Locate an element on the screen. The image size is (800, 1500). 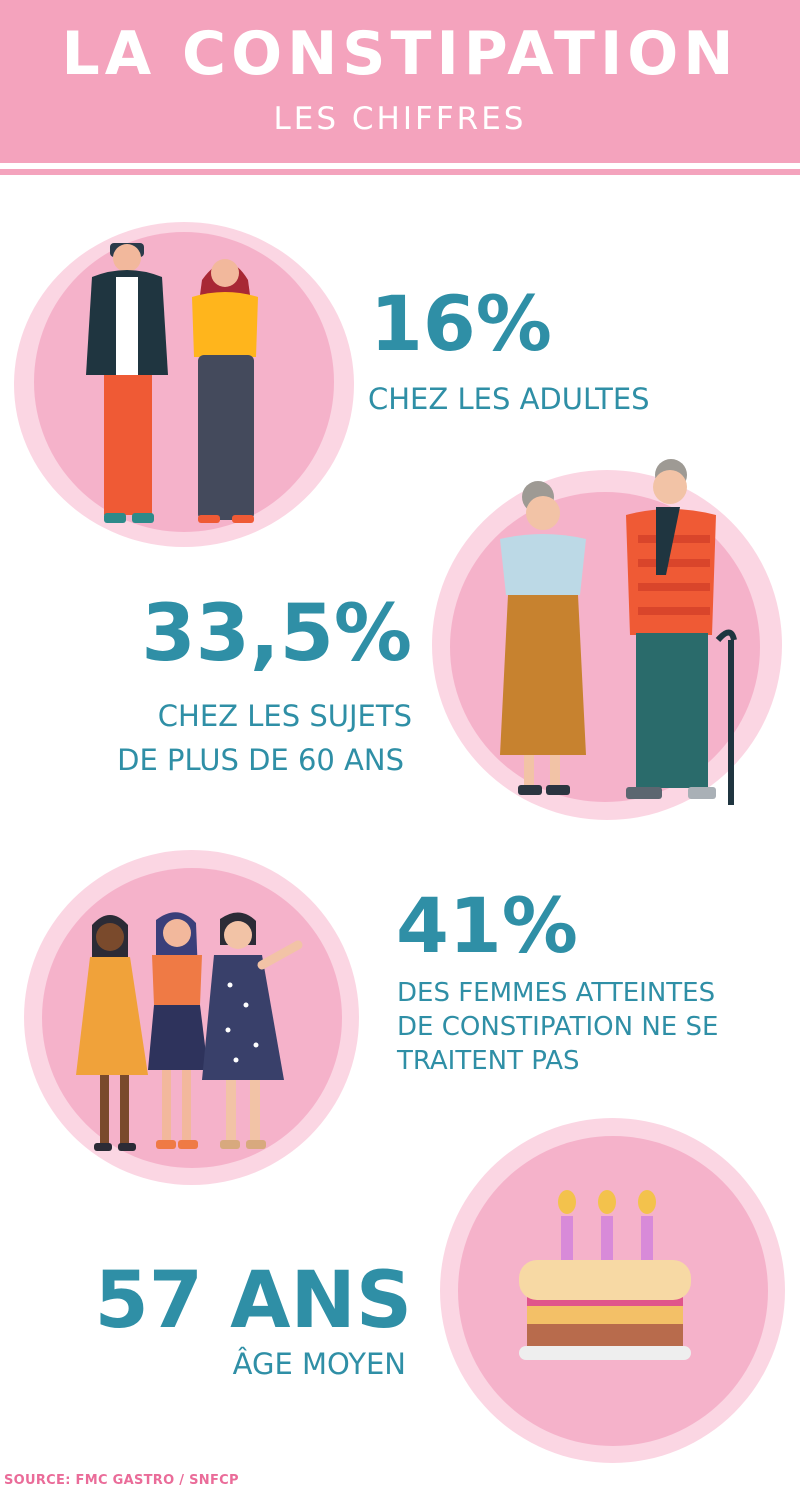
source-credit: SOURCE: FMC GASTRO / SNFCP is located at coordinates (121, 1480).